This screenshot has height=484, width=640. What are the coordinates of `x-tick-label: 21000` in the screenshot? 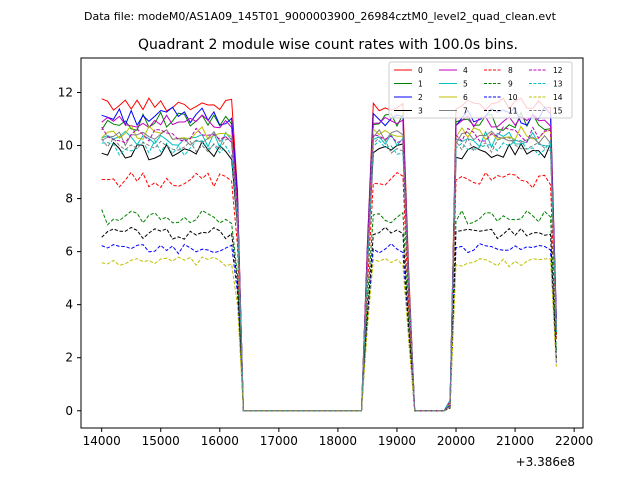 It's located at (515, 441).